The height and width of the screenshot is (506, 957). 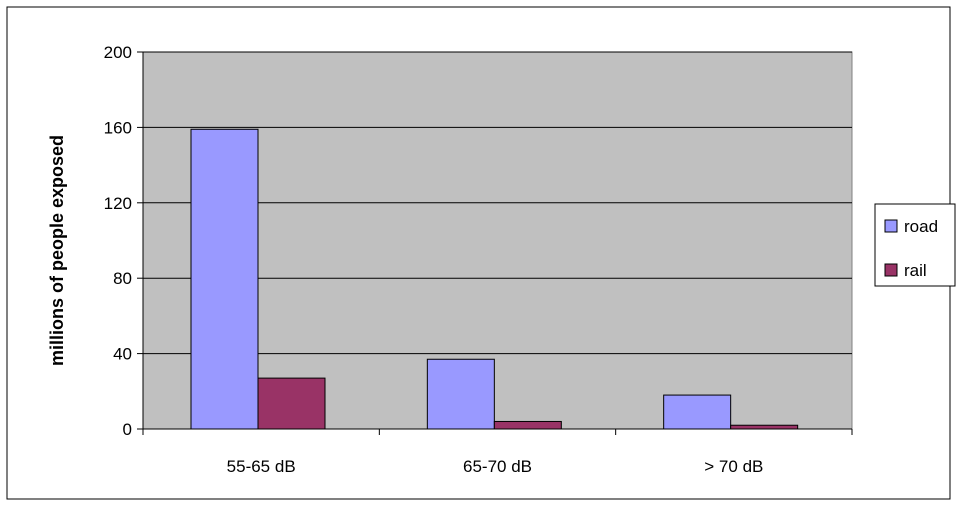 What do you see at coordinates (891, 226) in the screenshot?
I see `legend-swatch-road` at bounding box center [891, 226].